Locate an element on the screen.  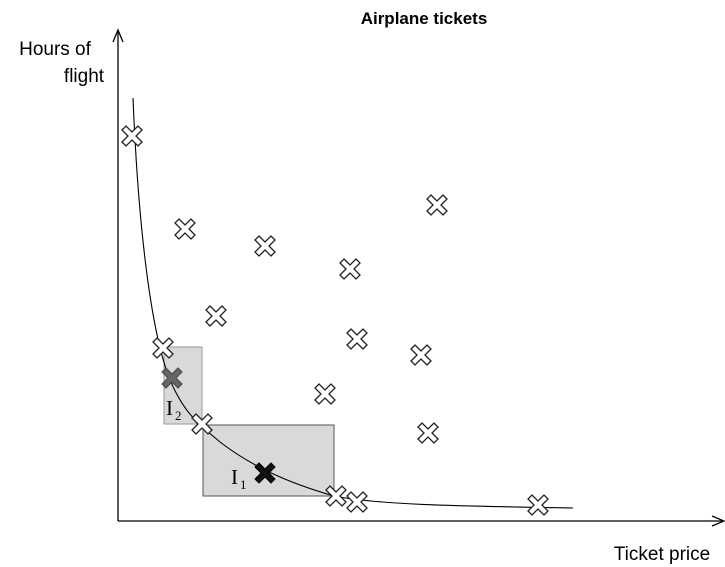
box-i2 is located at coordinates (183, 385).